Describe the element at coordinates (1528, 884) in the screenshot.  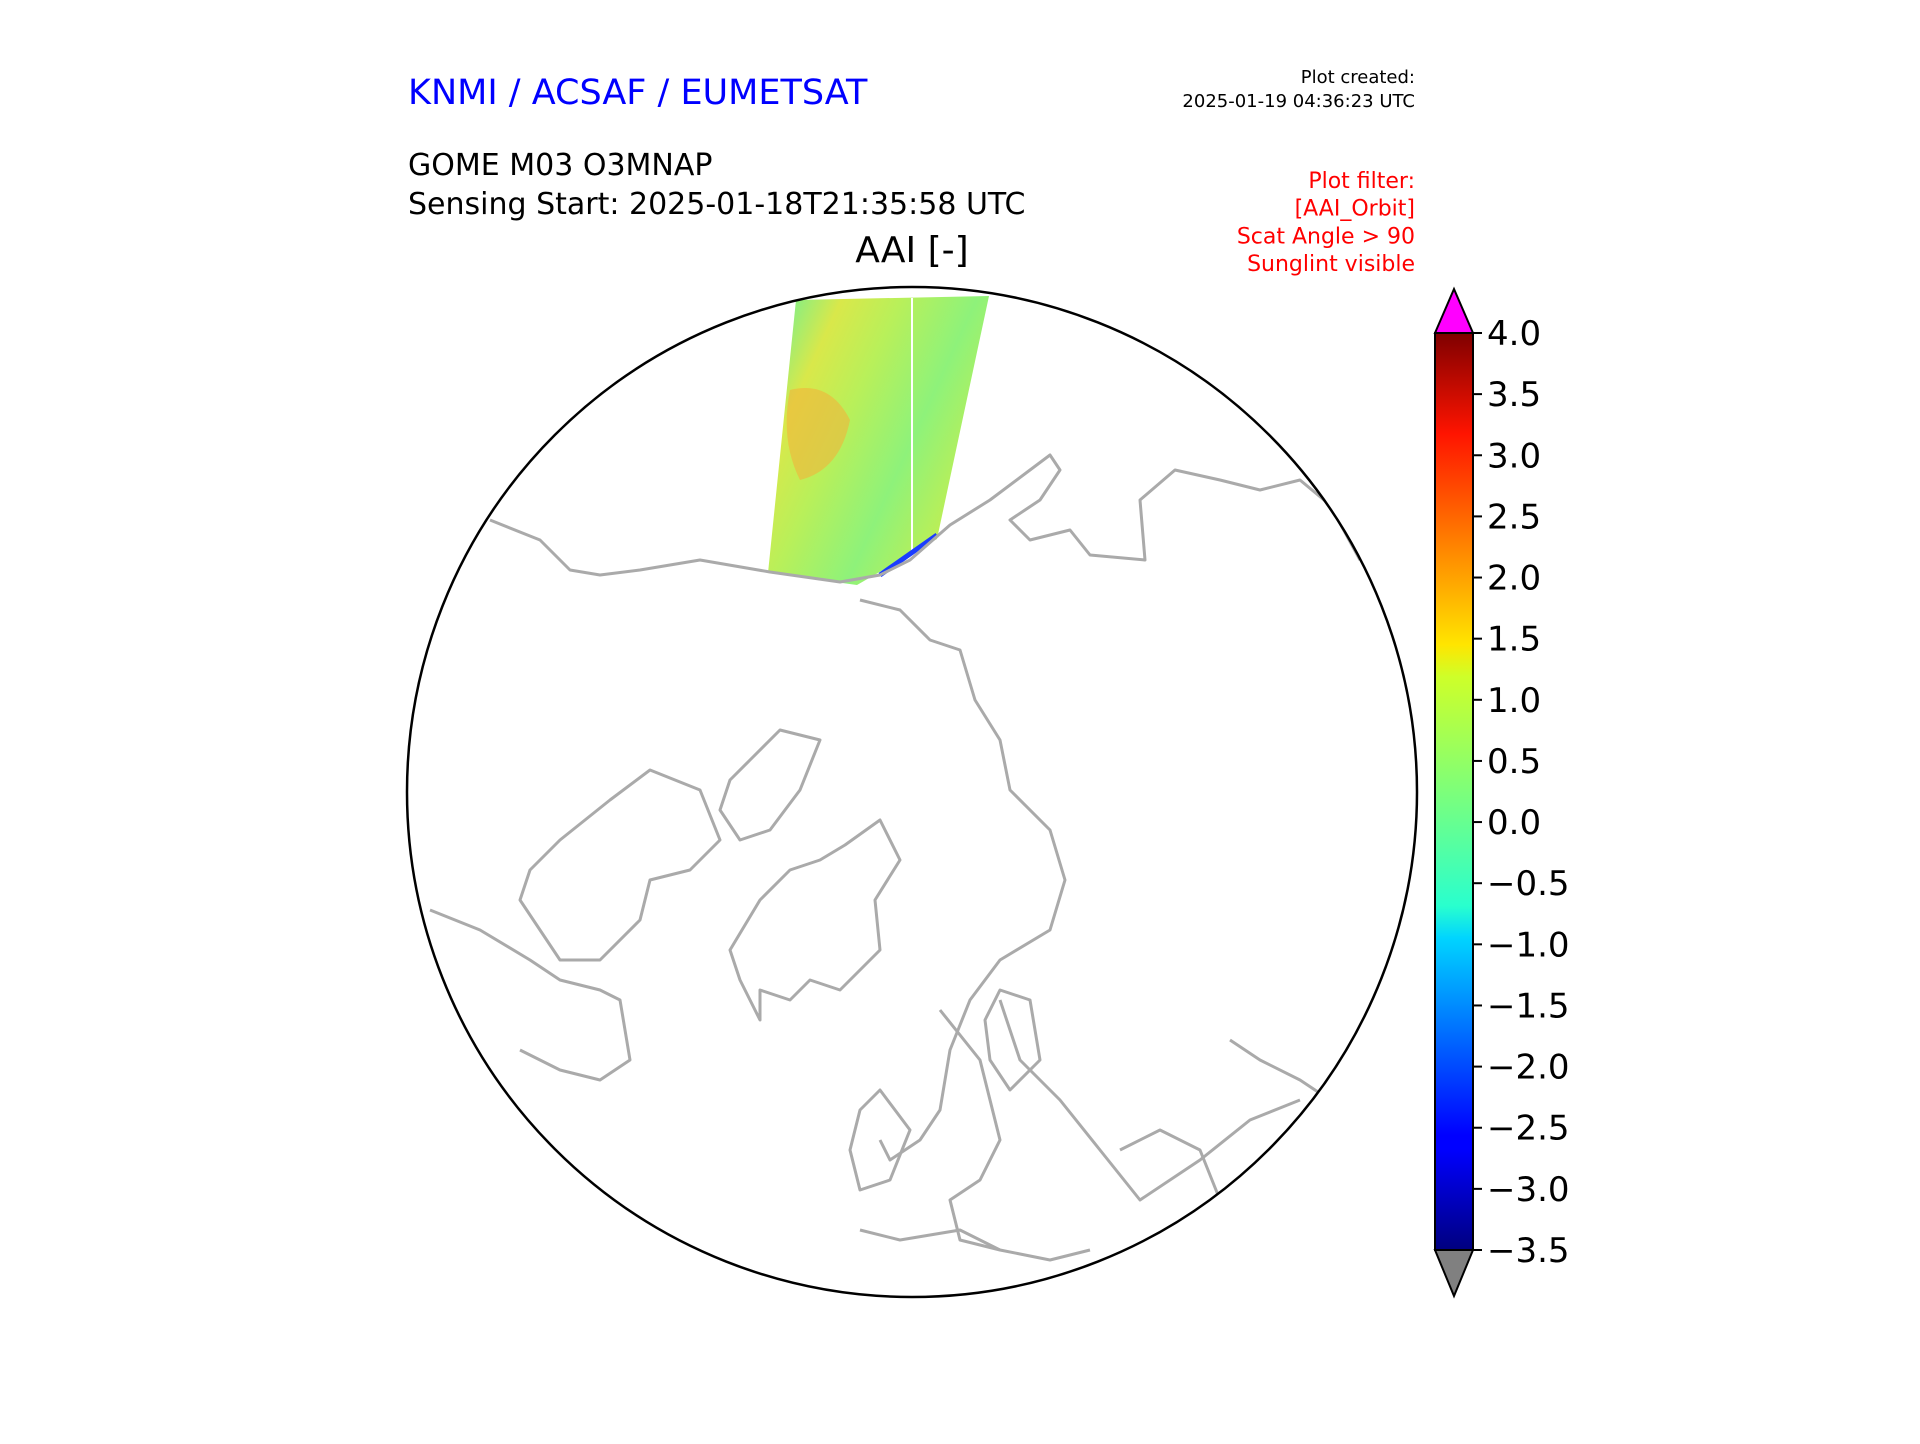
I see `colorbar-tick-label: −0.5` at that location.